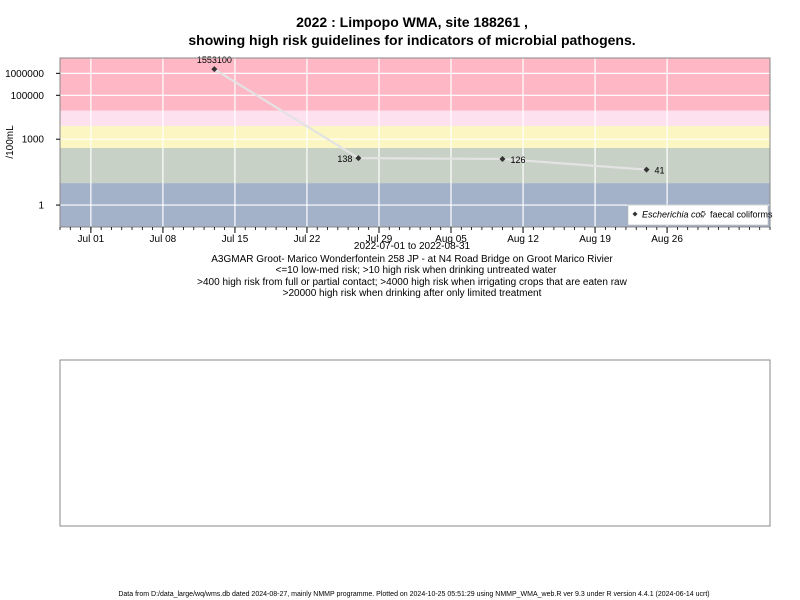  What do you see at coordinates (517, 160) in the screenshot?
I see `data-label: 126` at bounding box center [517, 160].